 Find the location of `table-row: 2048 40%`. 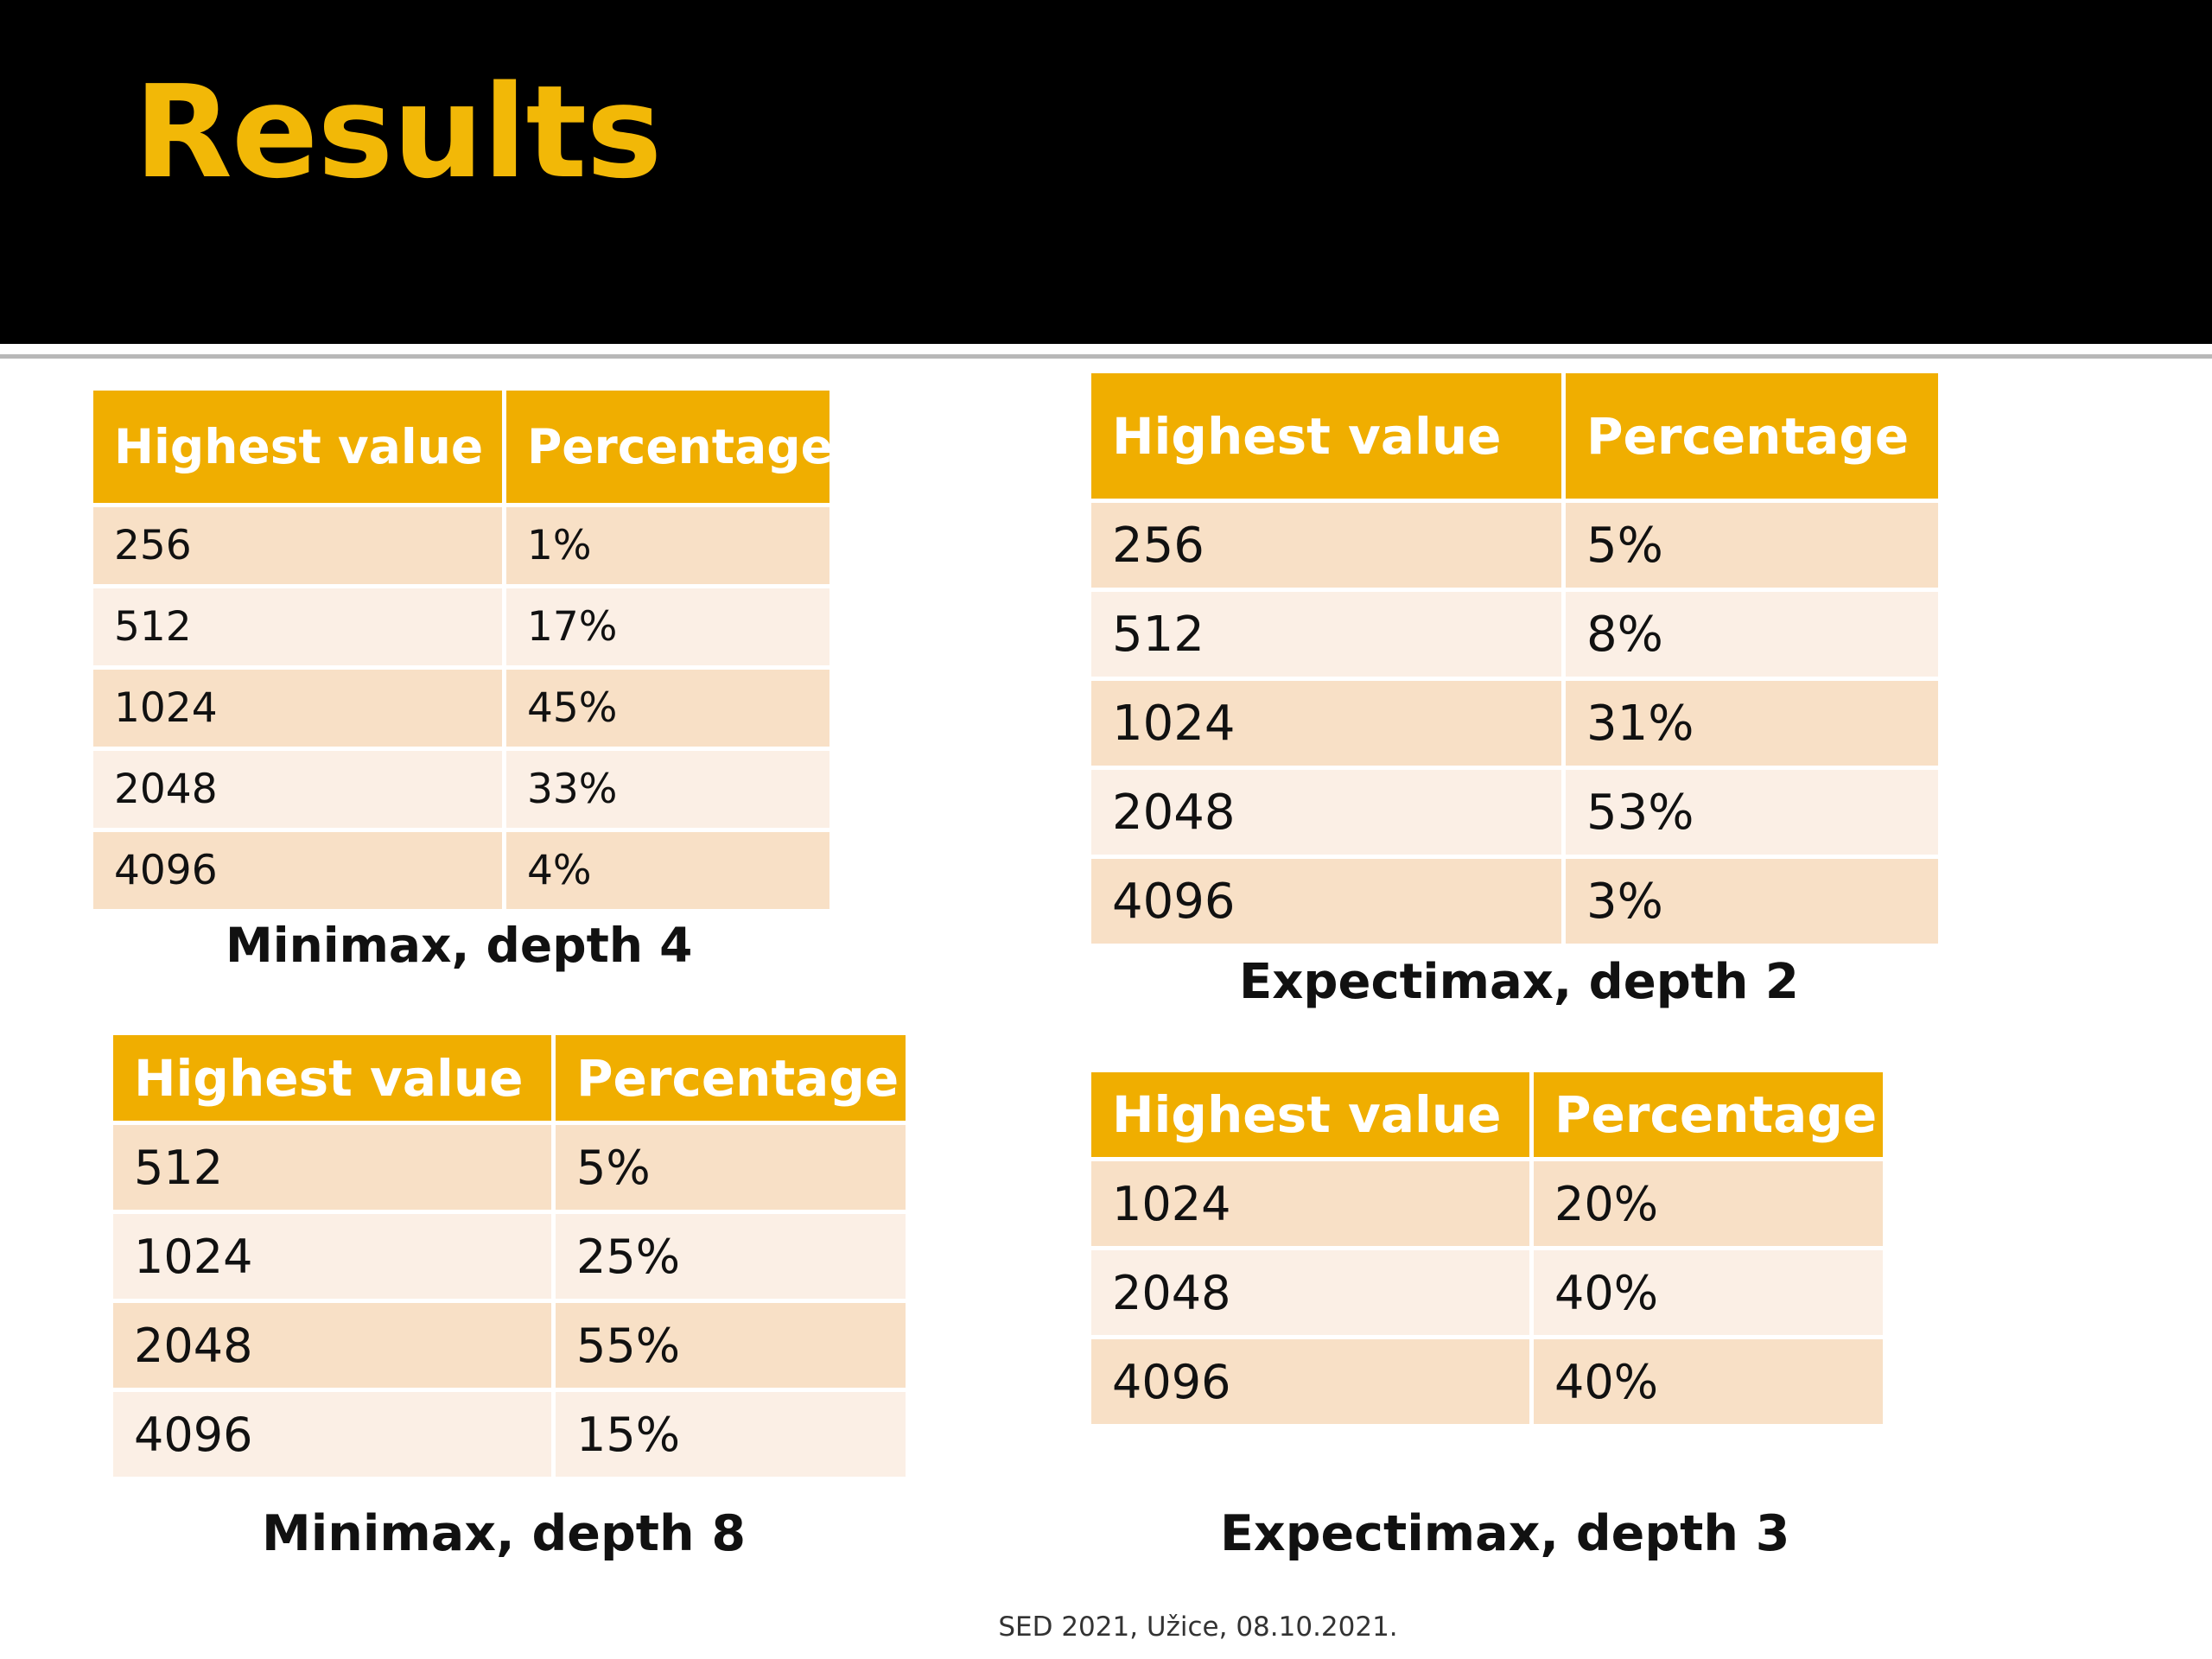

table-row: 2048 40% is located at coordinates (1487, 1292).